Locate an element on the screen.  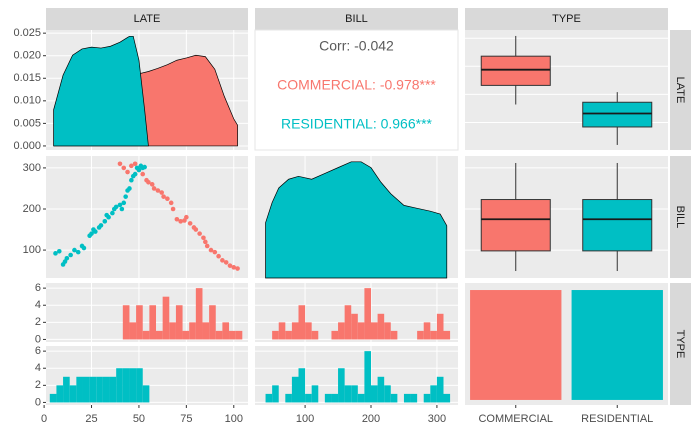
x-tick-label: 25 is located at coordinates (91, 419).